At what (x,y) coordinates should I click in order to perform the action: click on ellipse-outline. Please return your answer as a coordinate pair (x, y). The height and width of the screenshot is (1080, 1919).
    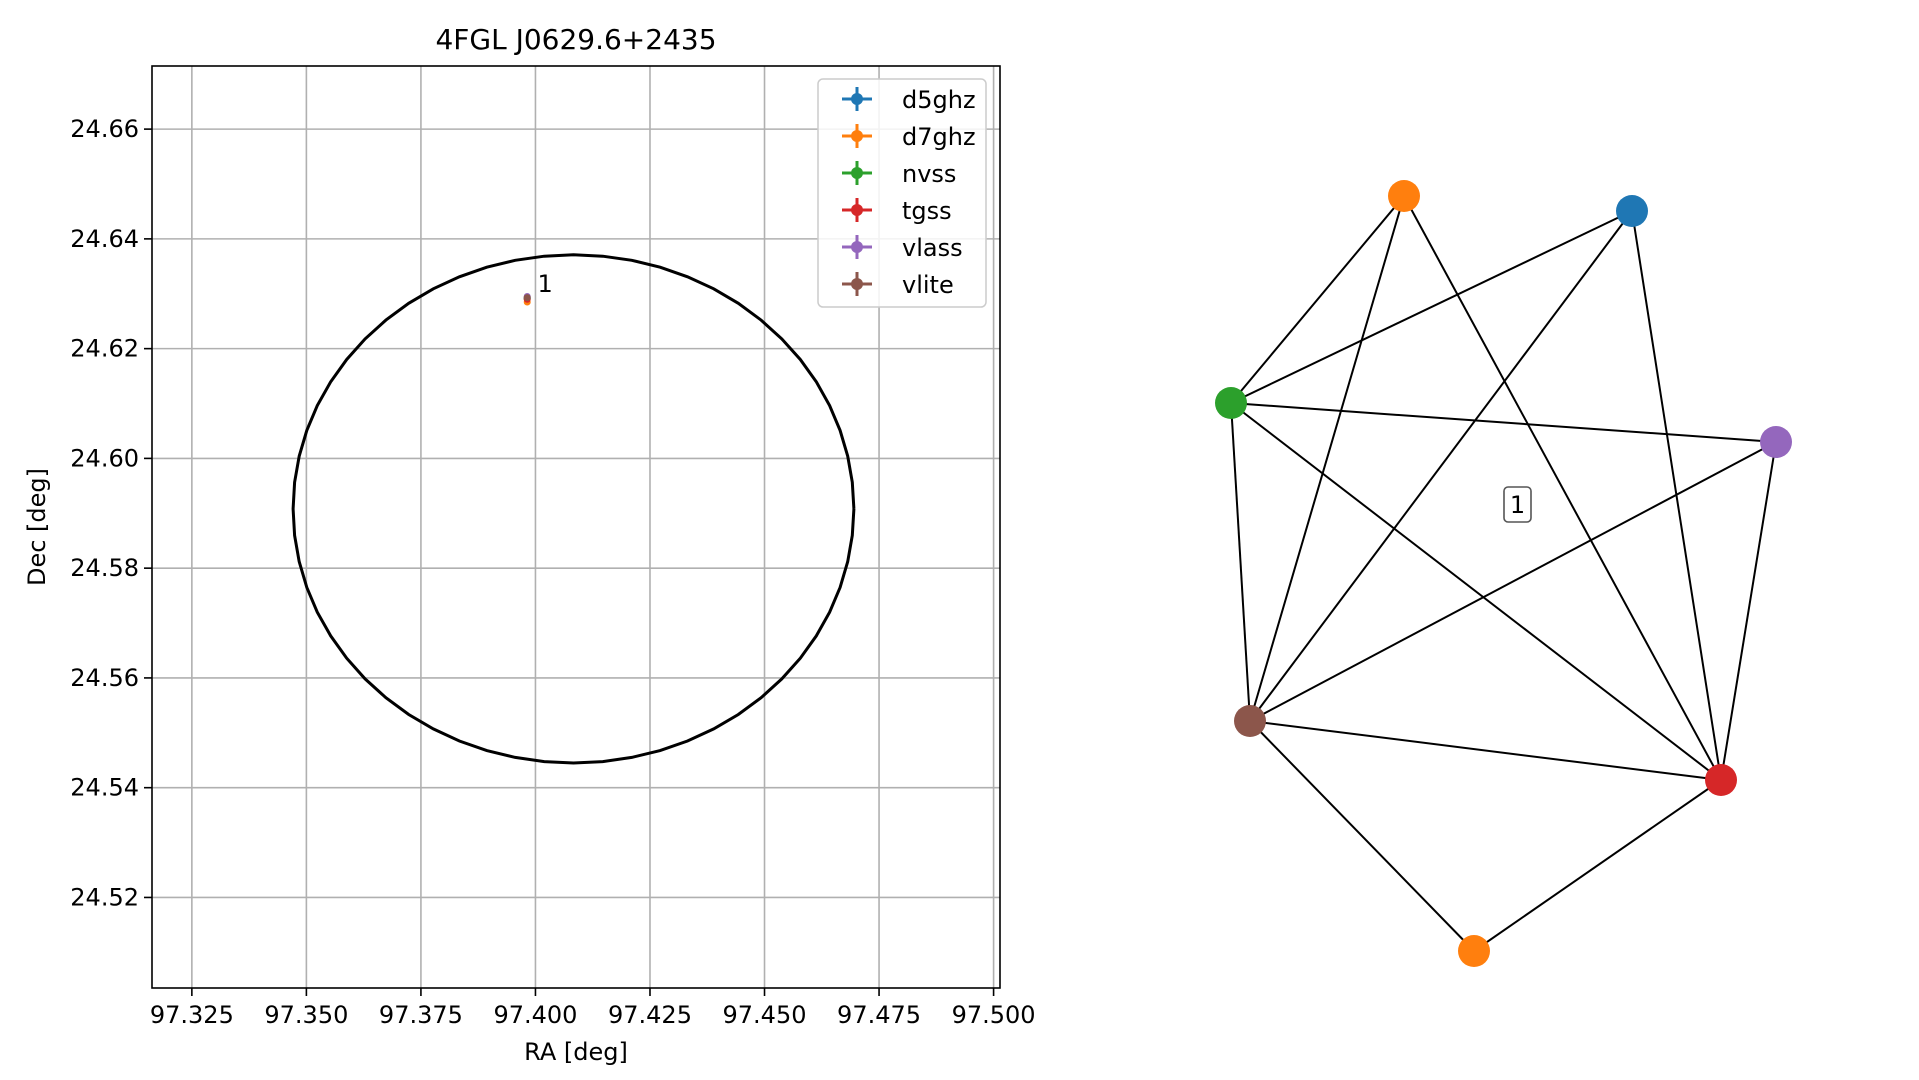
    Looking at the image, I should click on (573, 509).